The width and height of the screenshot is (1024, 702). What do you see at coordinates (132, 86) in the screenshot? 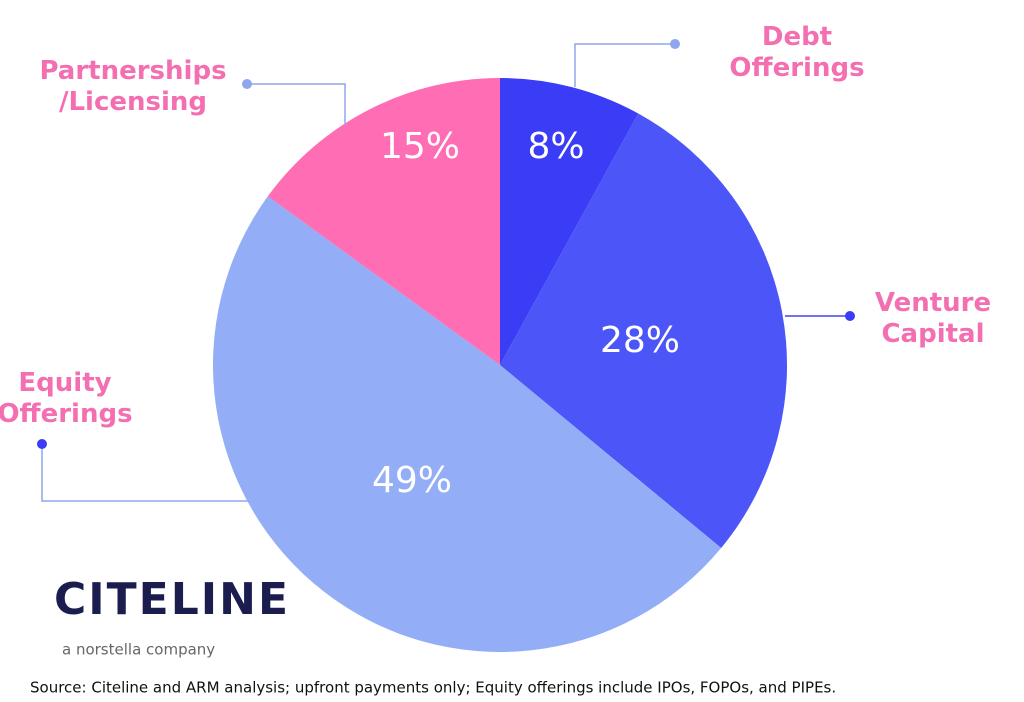
I see `category-label: Partnerships/Licensing` at bounding box center [132, 86].